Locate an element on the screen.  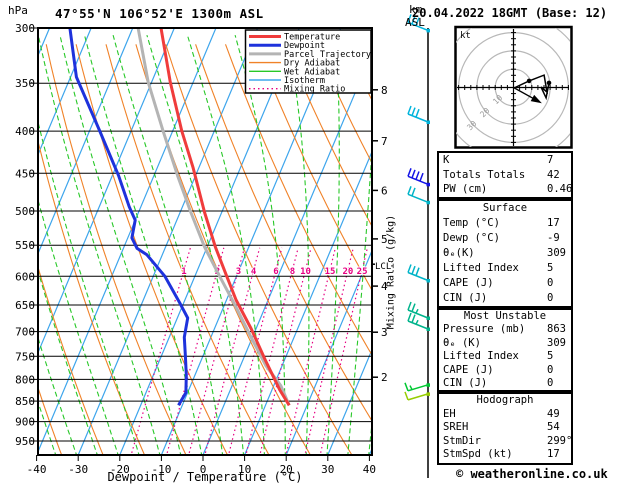
svg-text: Mixing Ratio is located at coordinates (314, 90).